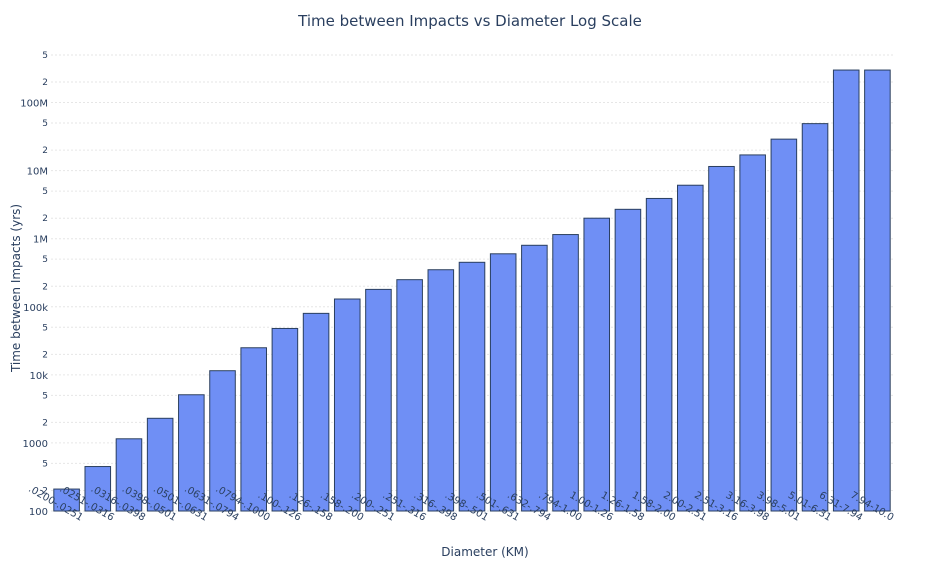 Image resolution: width=928 pixels, height=563 pixels. Describe the element at coordinates (35, 444) in the screenshot. I see `y-tick-label: 1000` at that location.